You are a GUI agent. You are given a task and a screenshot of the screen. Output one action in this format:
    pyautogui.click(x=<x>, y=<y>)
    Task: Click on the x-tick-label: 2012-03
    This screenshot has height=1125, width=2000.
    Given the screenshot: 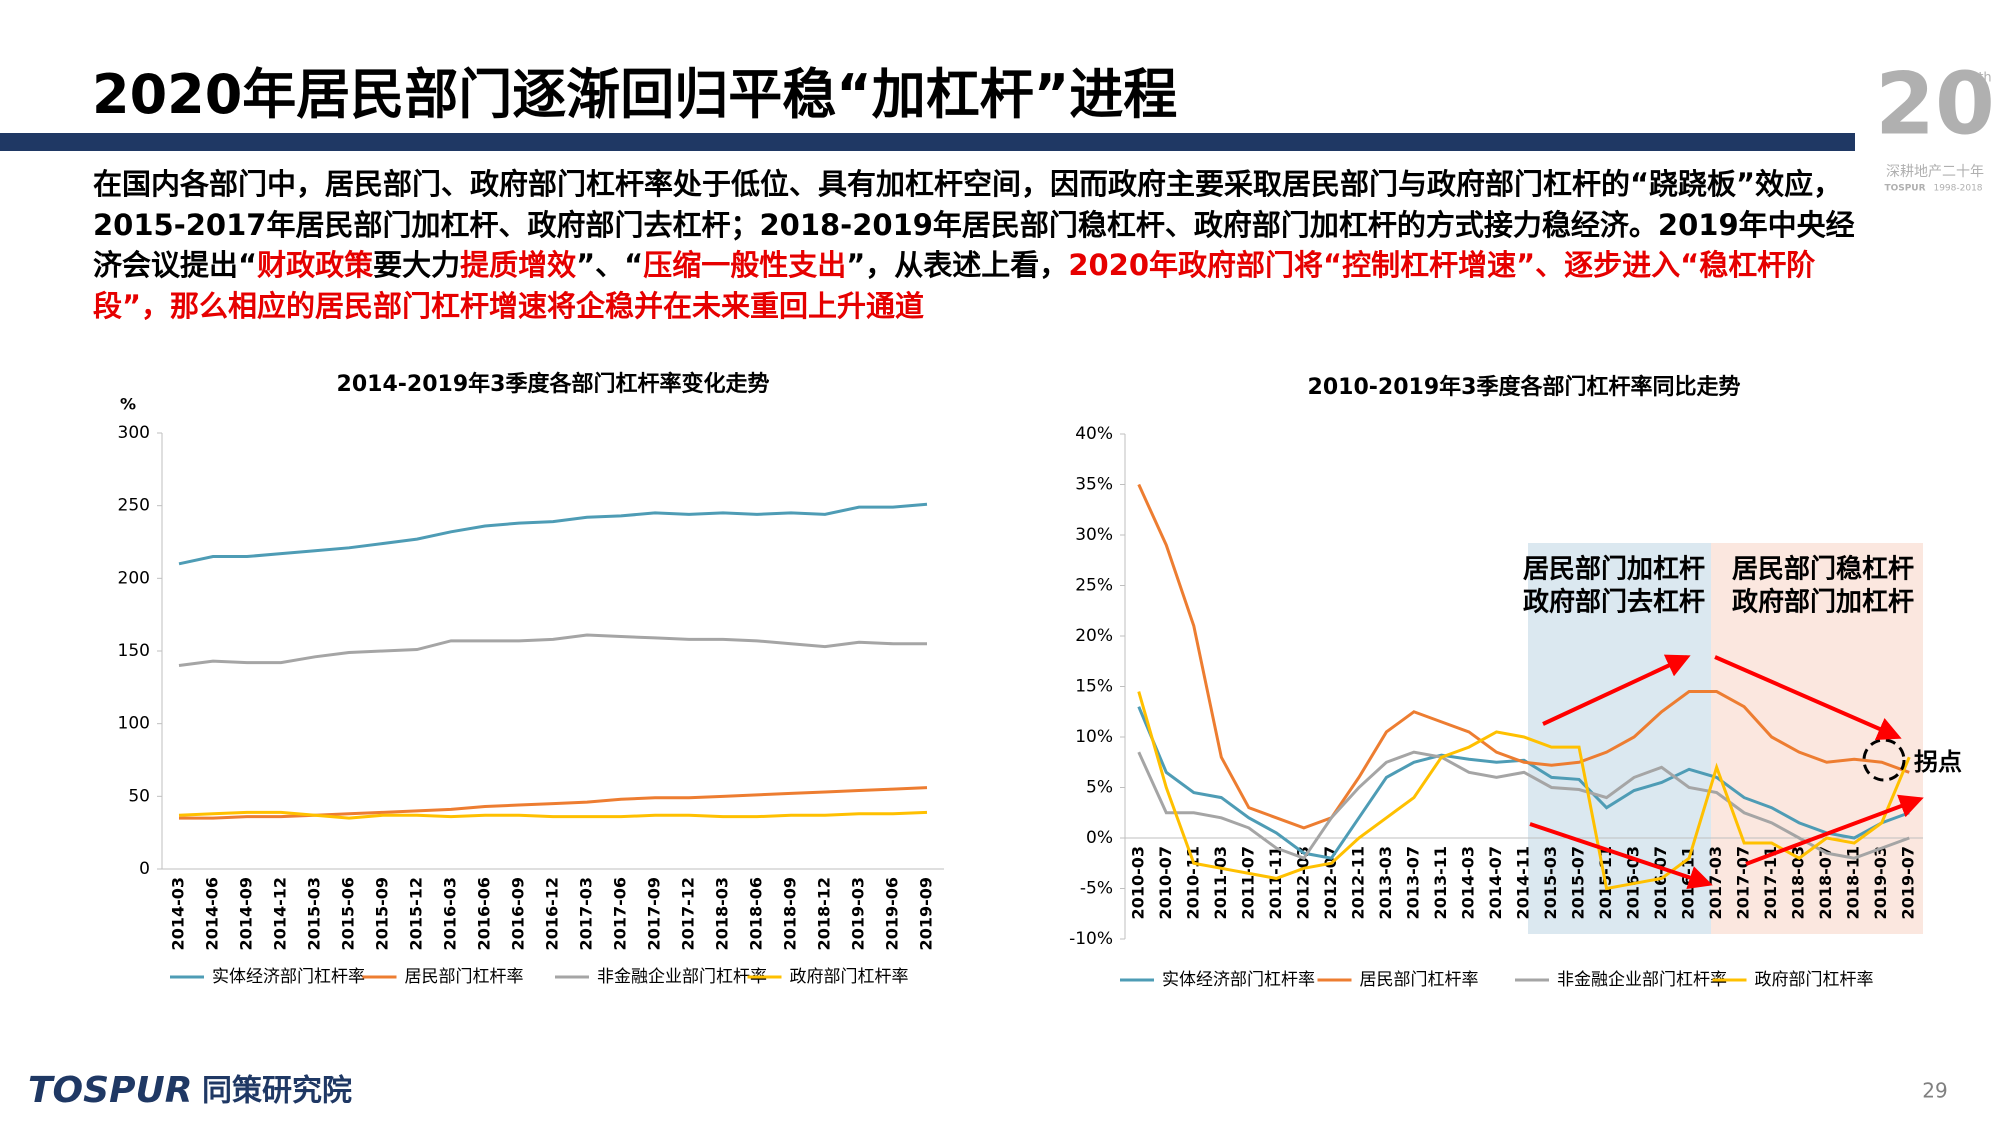 What is the action you would take?
    pyautogui.click(x=1302, y=882)
    